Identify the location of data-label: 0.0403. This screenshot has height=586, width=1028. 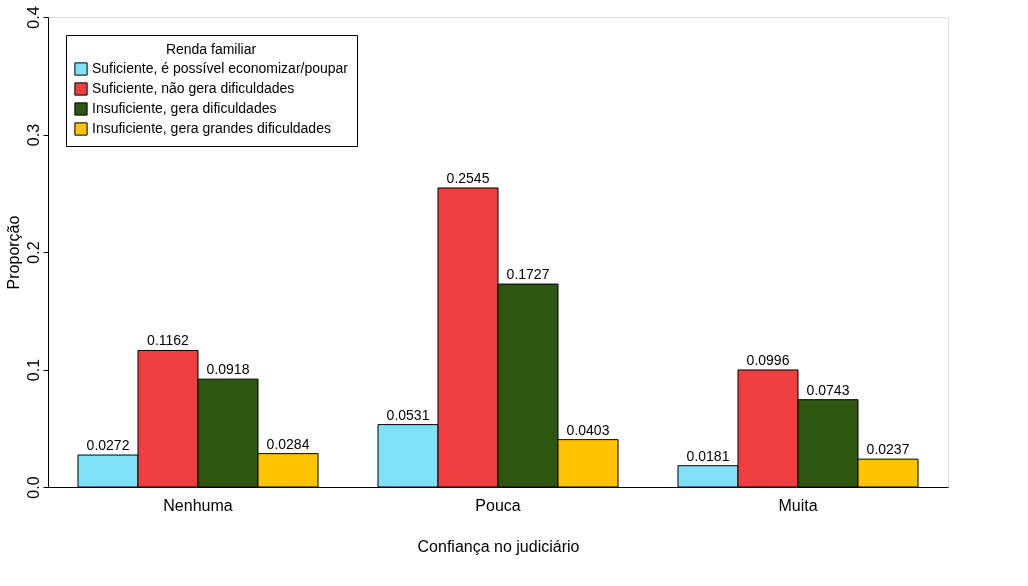
(588, 429).